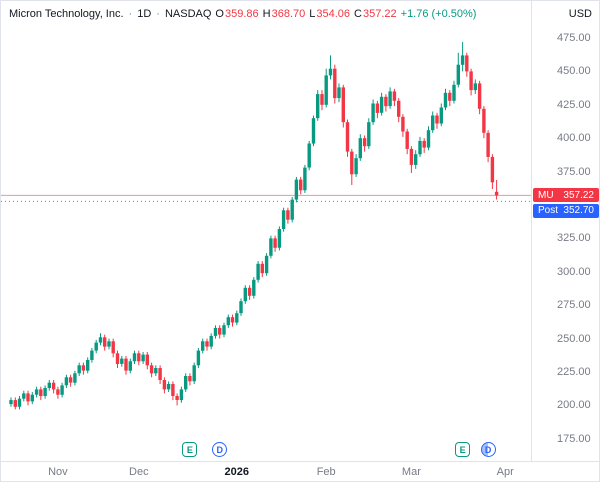 The height and width of the screenshot is (482, 600). Describe the element at coordinates (237, 472) in the screenshot. I see `time-axis-label: 2026` at that location.